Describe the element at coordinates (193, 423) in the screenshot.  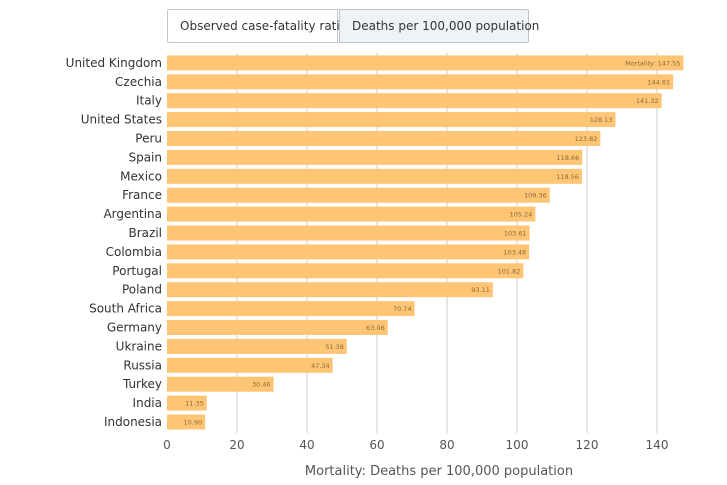
I see `bar-value-label: 10.90` at that location.